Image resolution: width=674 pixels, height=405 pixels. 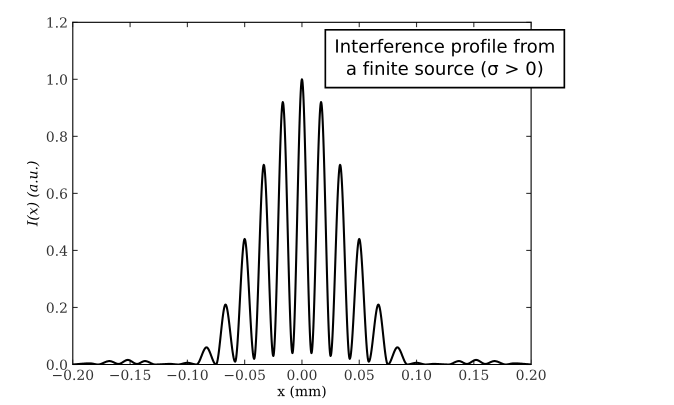 I want to click on y-tick-label: 1.0, so click(x=58, y=79).